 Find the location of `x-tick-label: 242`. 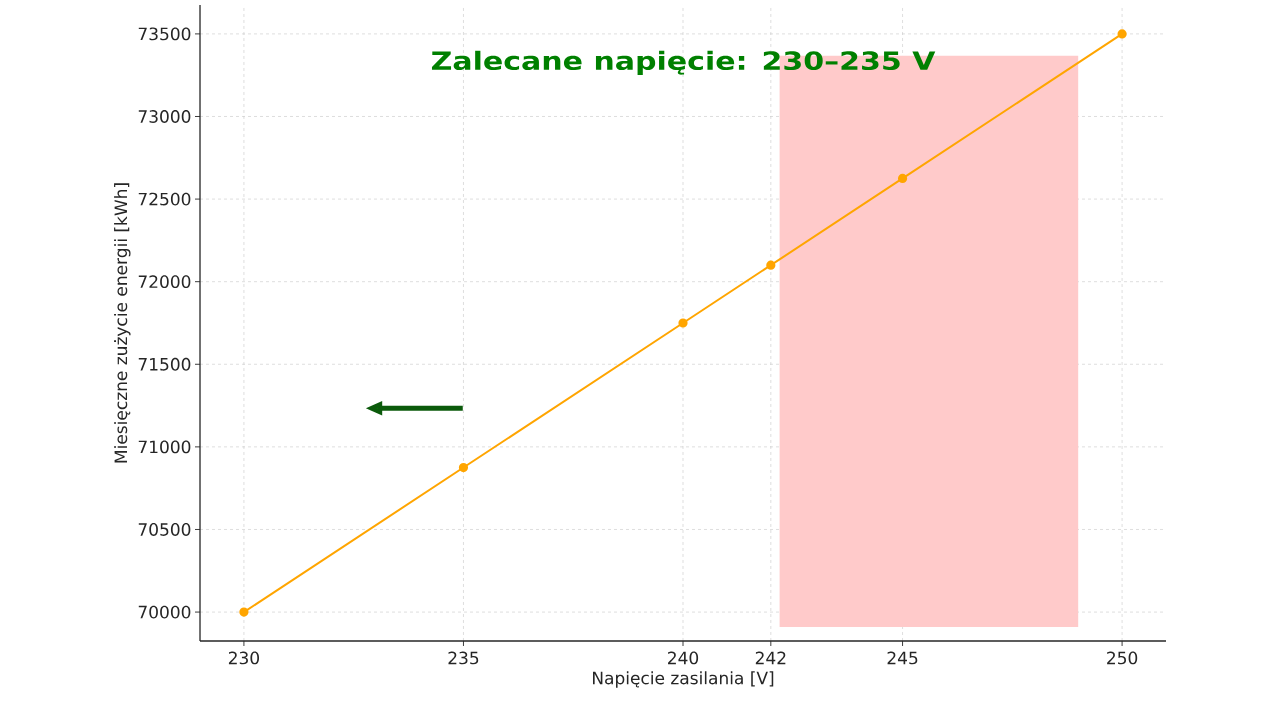

x-tick-label: 242 is located at coordinates (770, 658).